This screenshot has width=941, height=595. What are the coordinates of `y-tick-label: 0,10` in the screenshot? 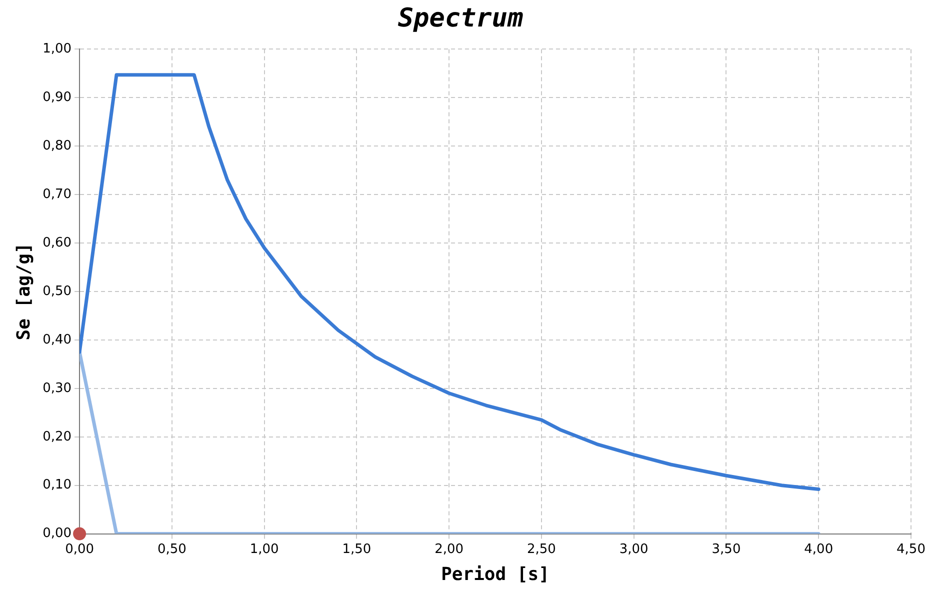 It's located at (57, 485).